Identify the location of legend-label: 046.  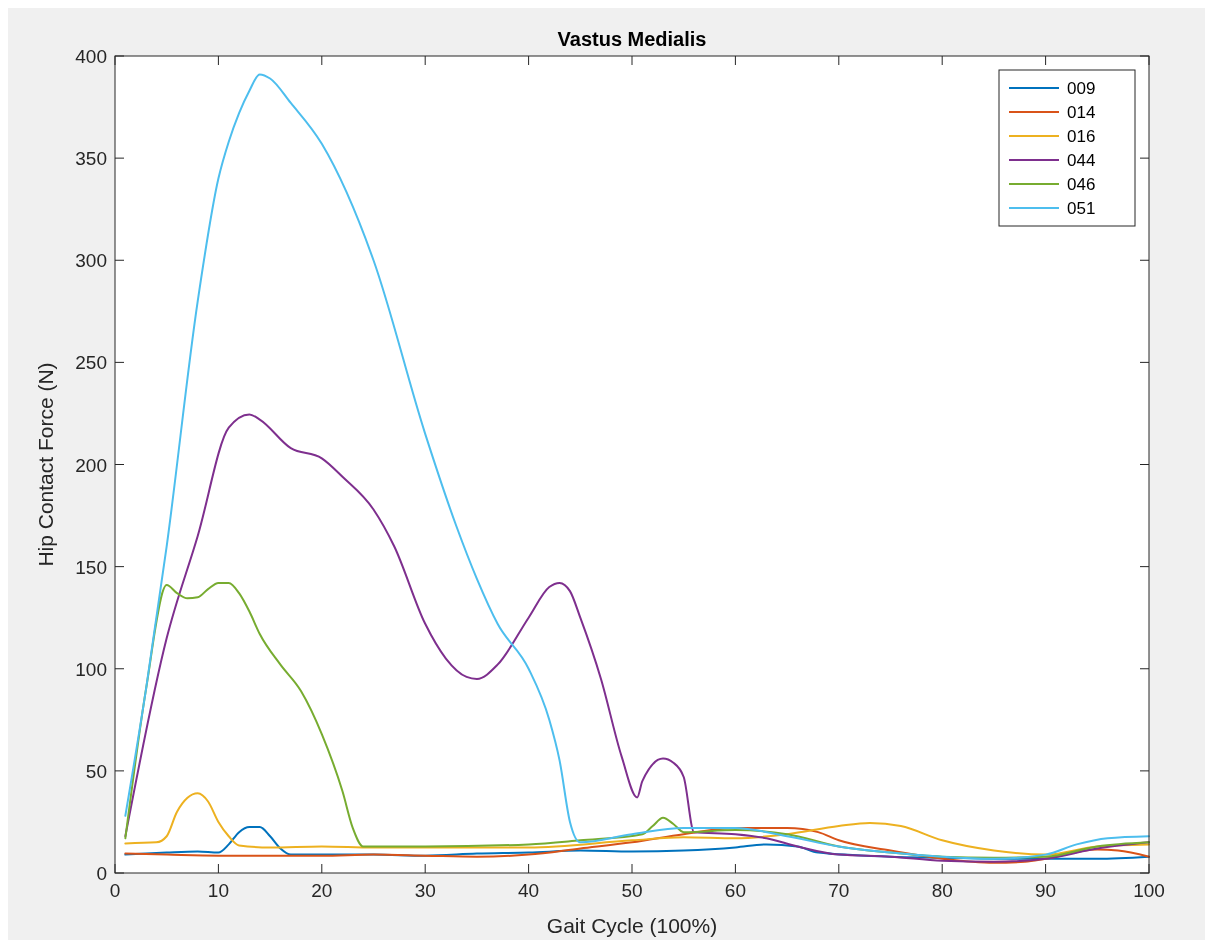
(1081, 184).